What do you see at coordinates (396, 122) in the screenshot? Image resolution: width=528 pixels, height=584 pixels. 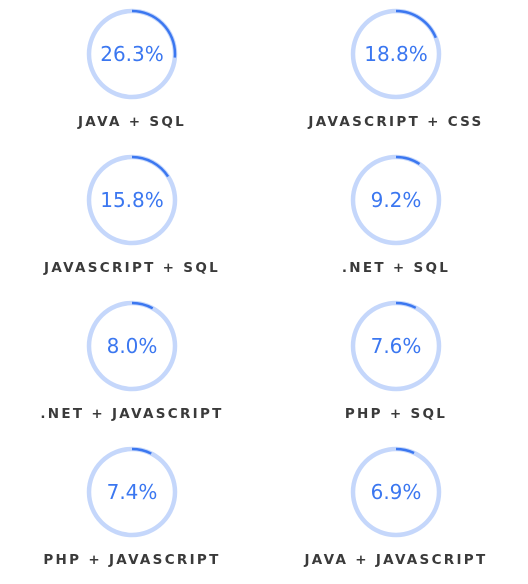 I see `ring-label-1: JAVASCRIPT + CSS` at bounding box center [396, 122].